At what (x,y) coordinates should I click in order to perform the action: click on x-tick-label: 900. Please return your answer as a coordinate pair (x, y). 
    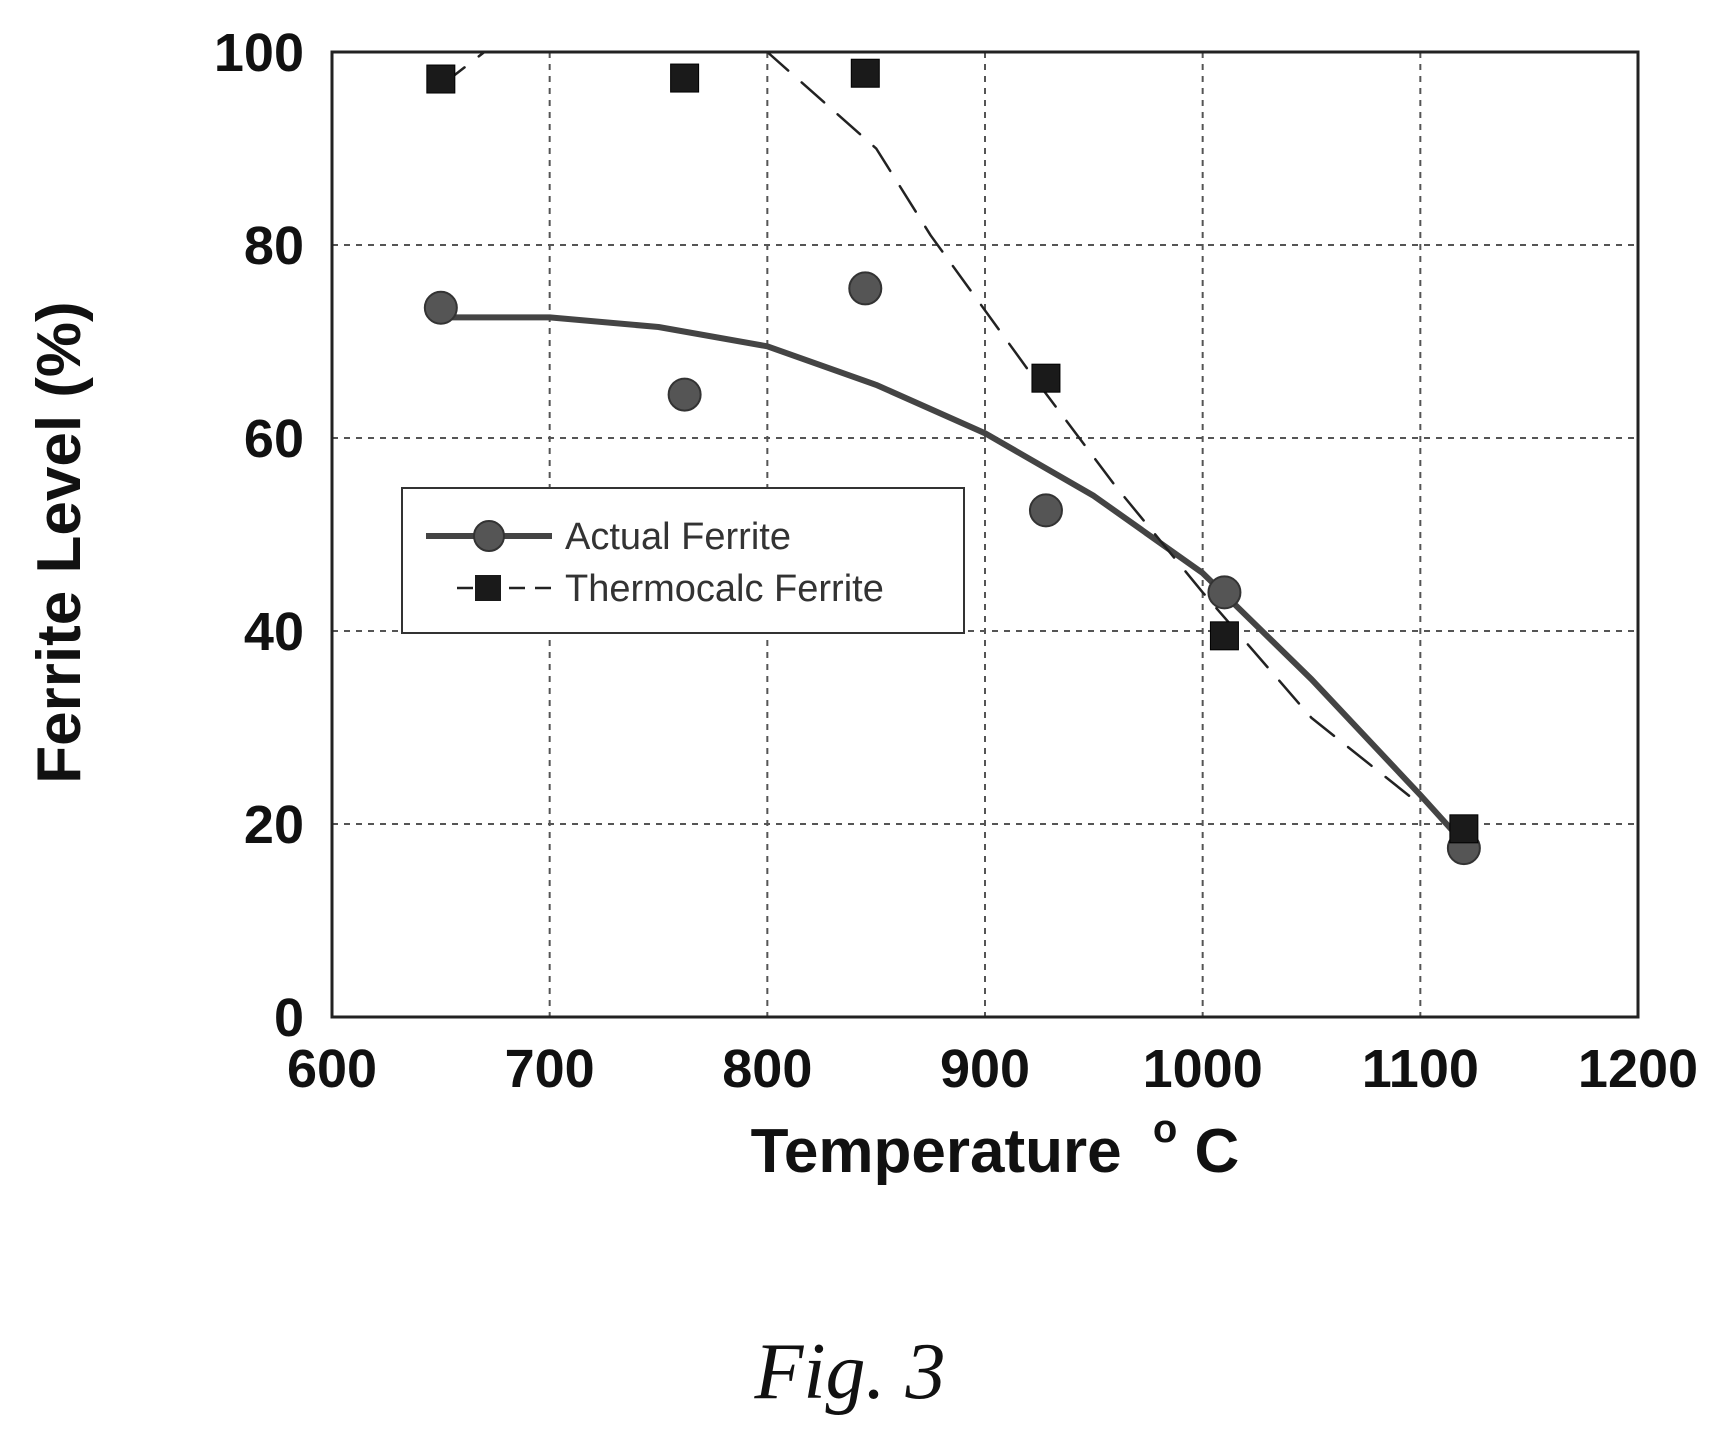
    Looking at the image, I should click on (985, 1069).